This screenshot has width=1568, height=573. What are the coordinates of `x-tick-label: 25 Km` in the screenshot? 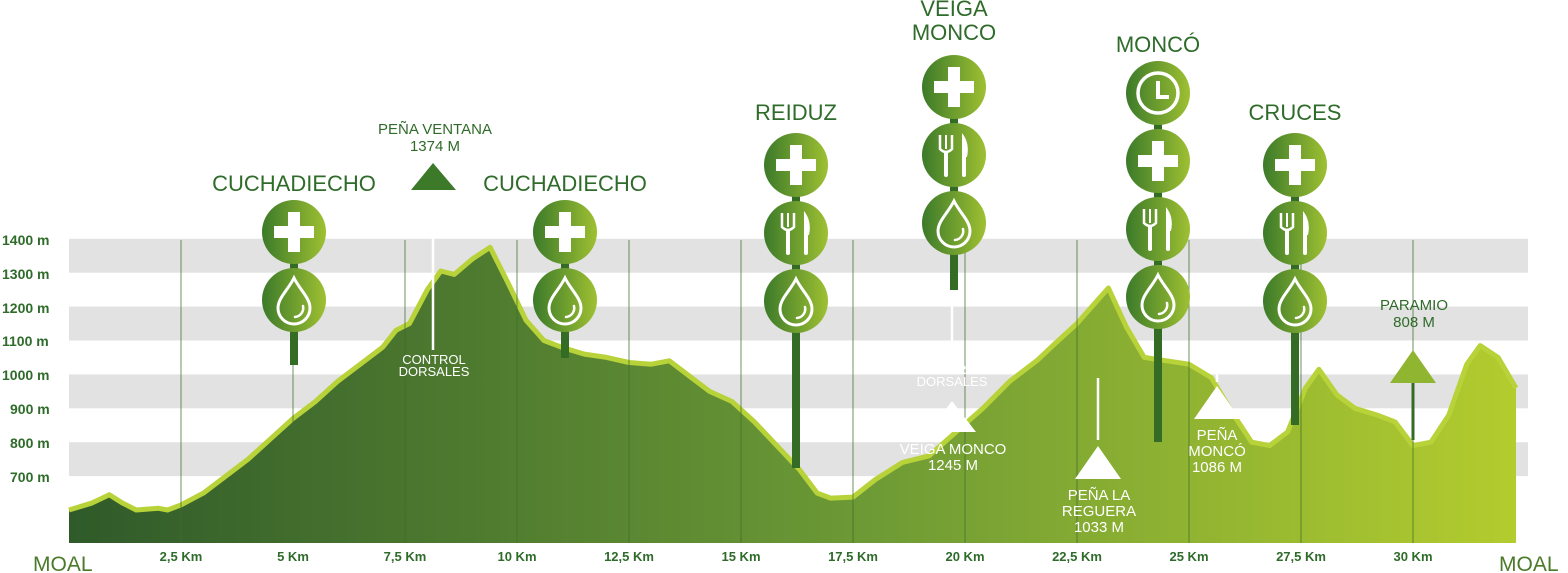 It's located at (1188, 556).